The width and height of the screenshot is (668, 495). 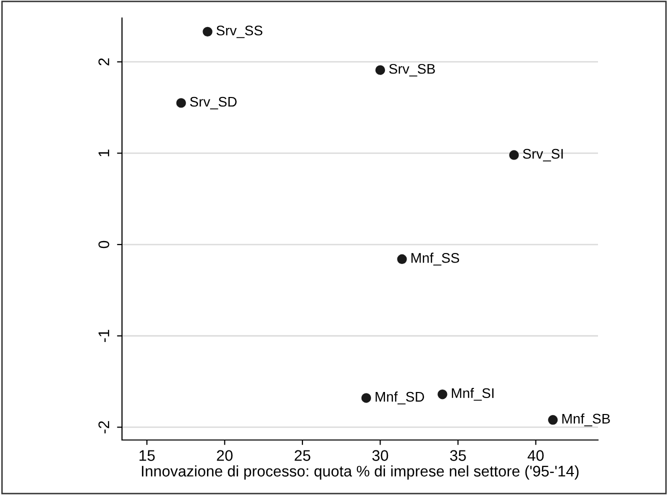 I want to click on x-tick-label: 35, so click(x=458, y=455).